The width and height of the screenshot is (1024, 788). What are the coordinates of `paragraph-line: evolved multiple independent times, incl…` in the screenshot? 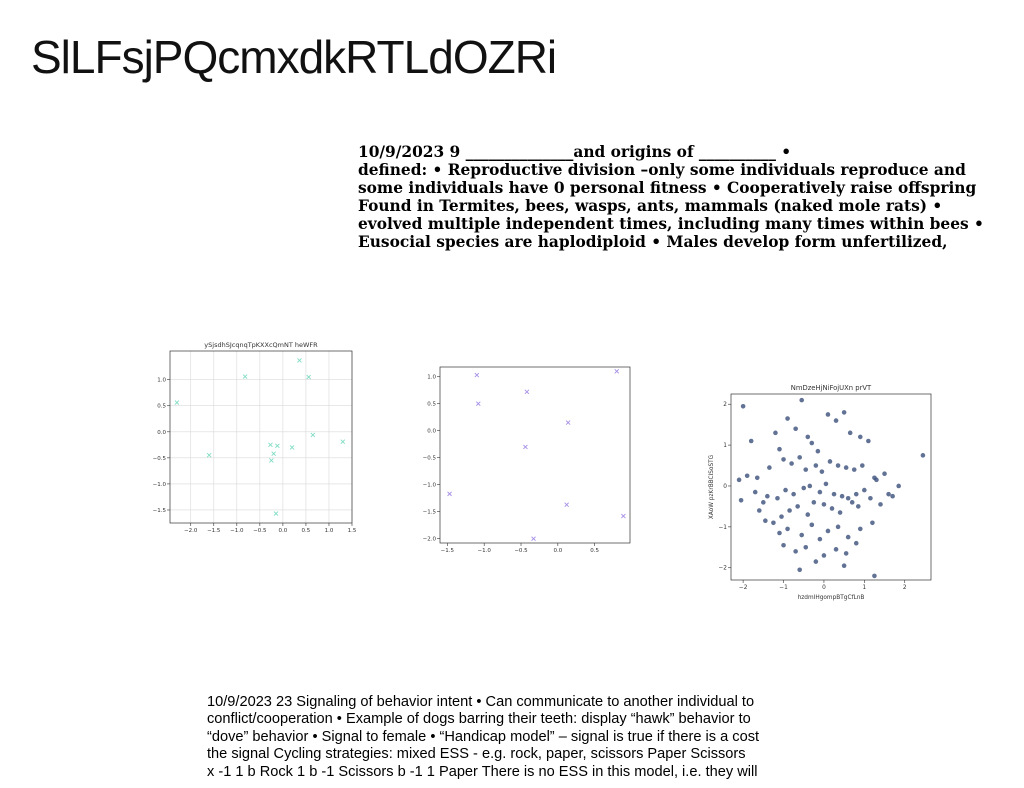 It's located at (671, 224).